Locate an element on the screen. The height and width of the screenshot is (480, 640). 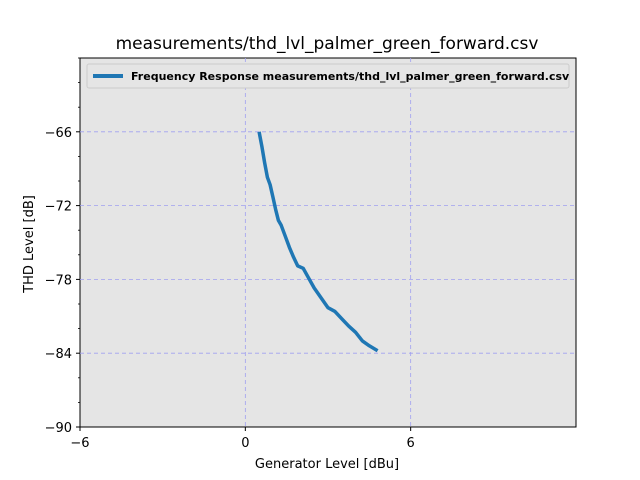
x-axis-label: Generator Level [dBu] is located at coordinates (327, 464).